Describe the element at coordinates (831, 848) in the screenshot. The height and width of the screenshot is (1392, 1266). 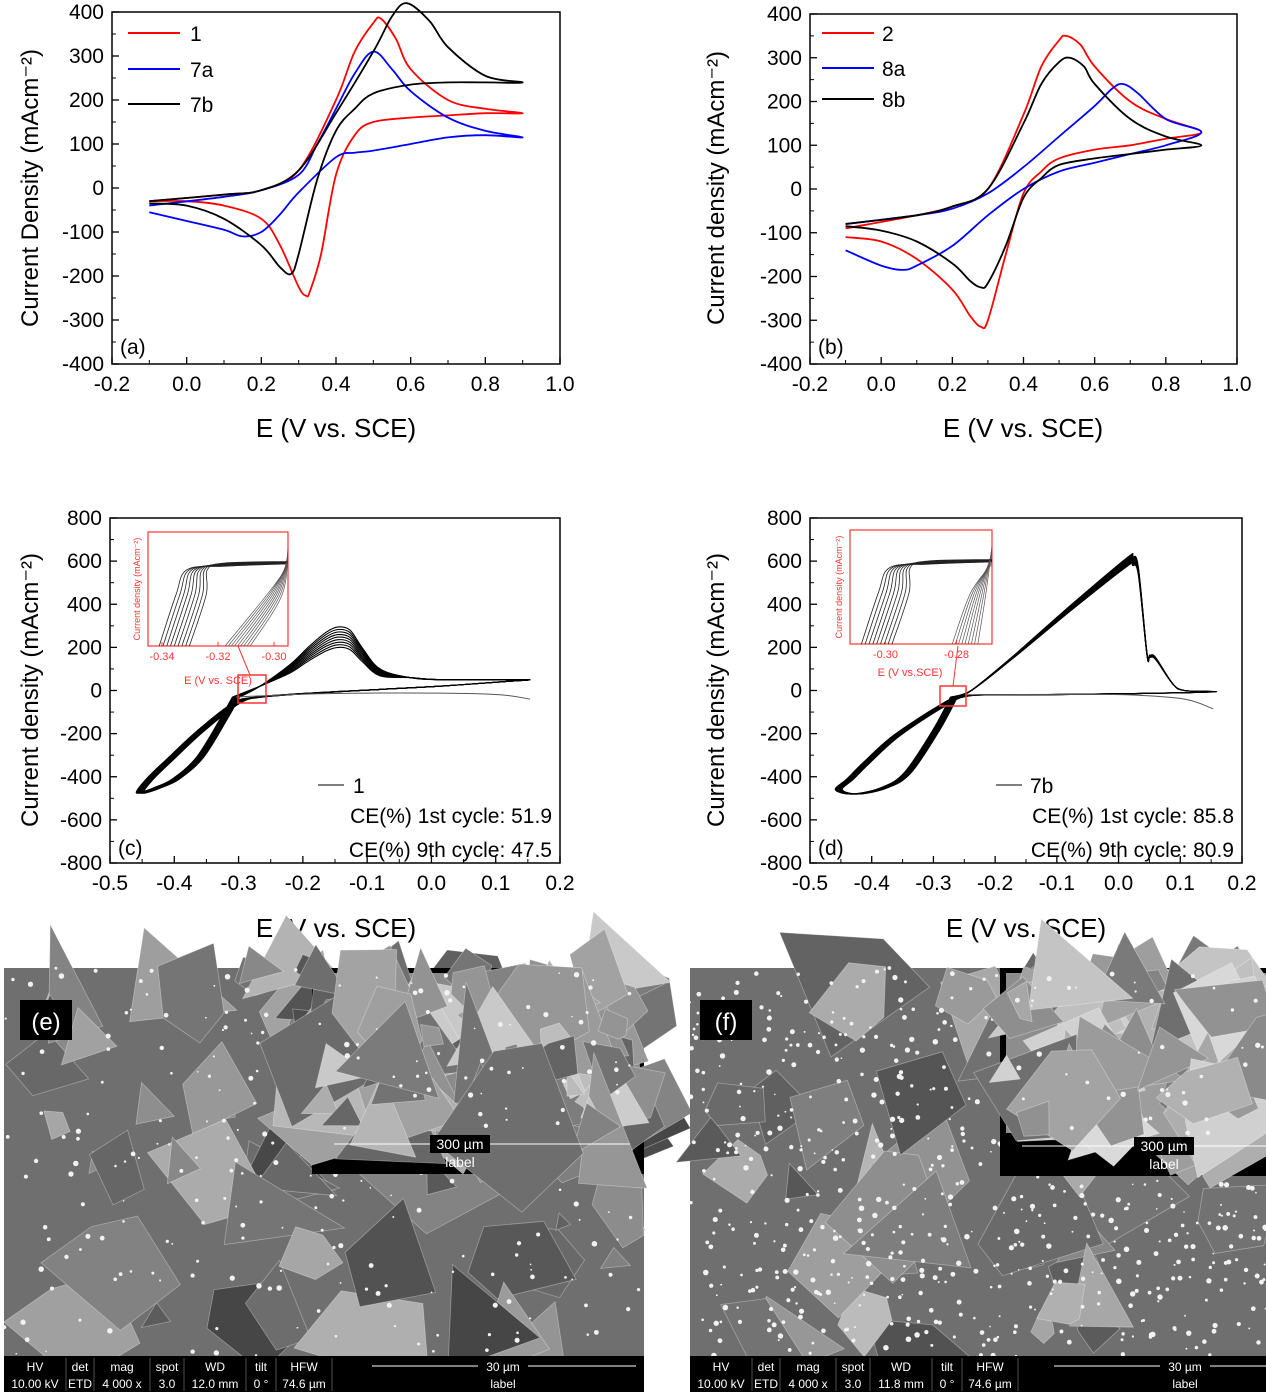
I see `panel-label: (d)` at that location.